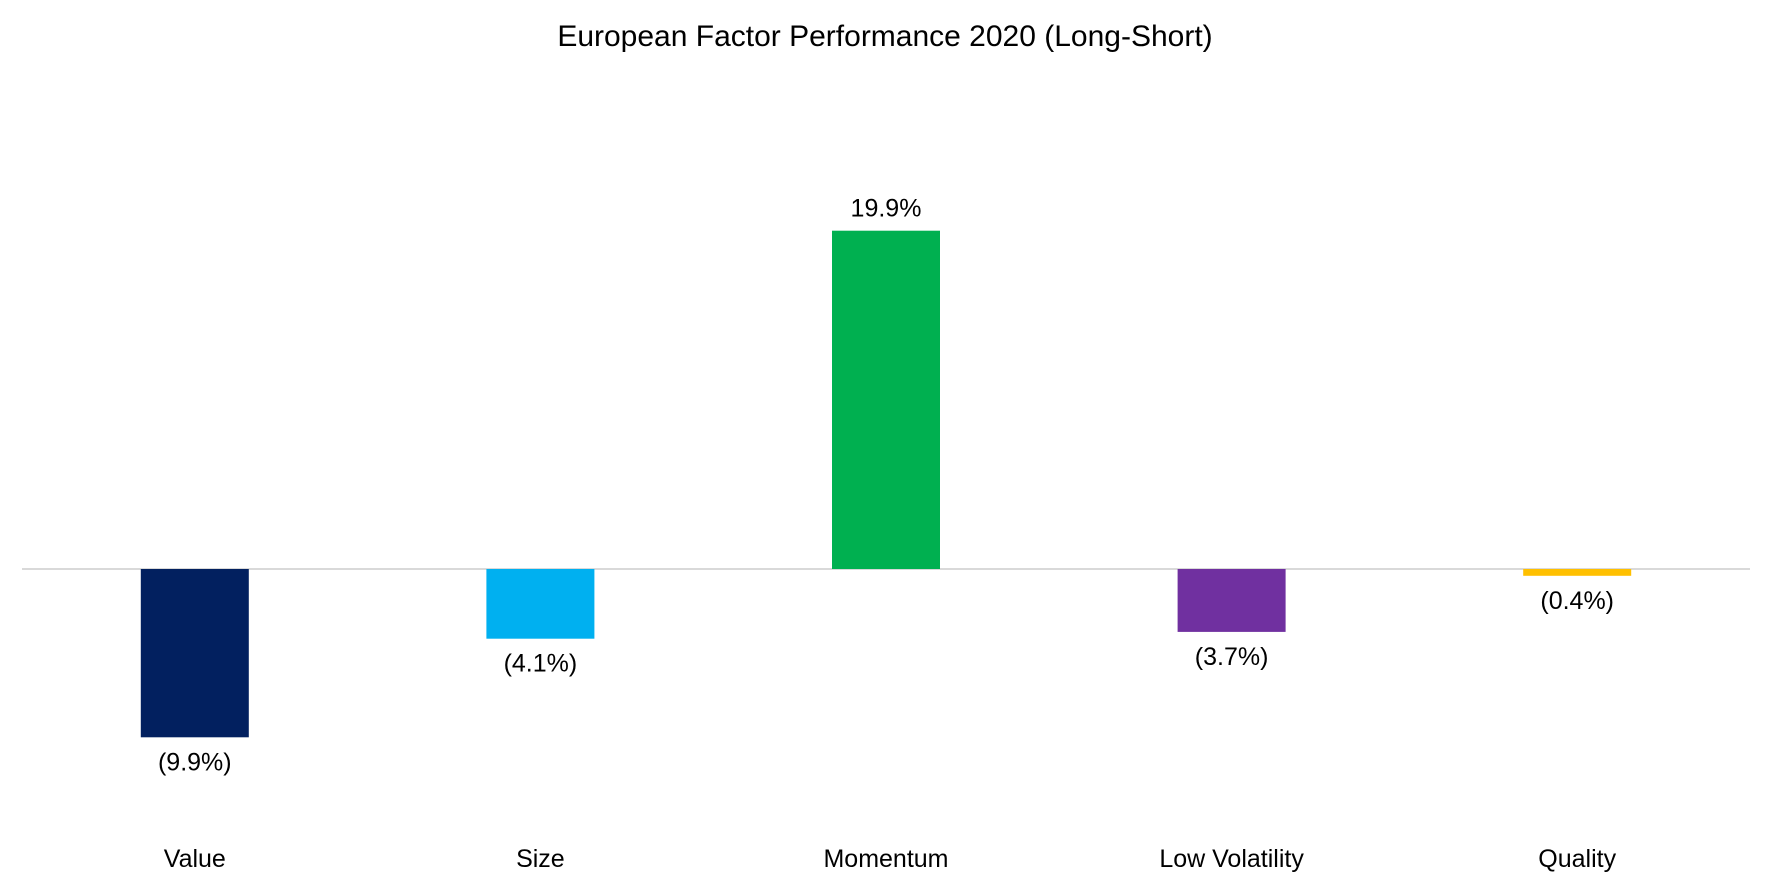  Describe the element at coordinates (195, 762) in the screenshot. I see `data-label-value: (9.9%)` at that location.